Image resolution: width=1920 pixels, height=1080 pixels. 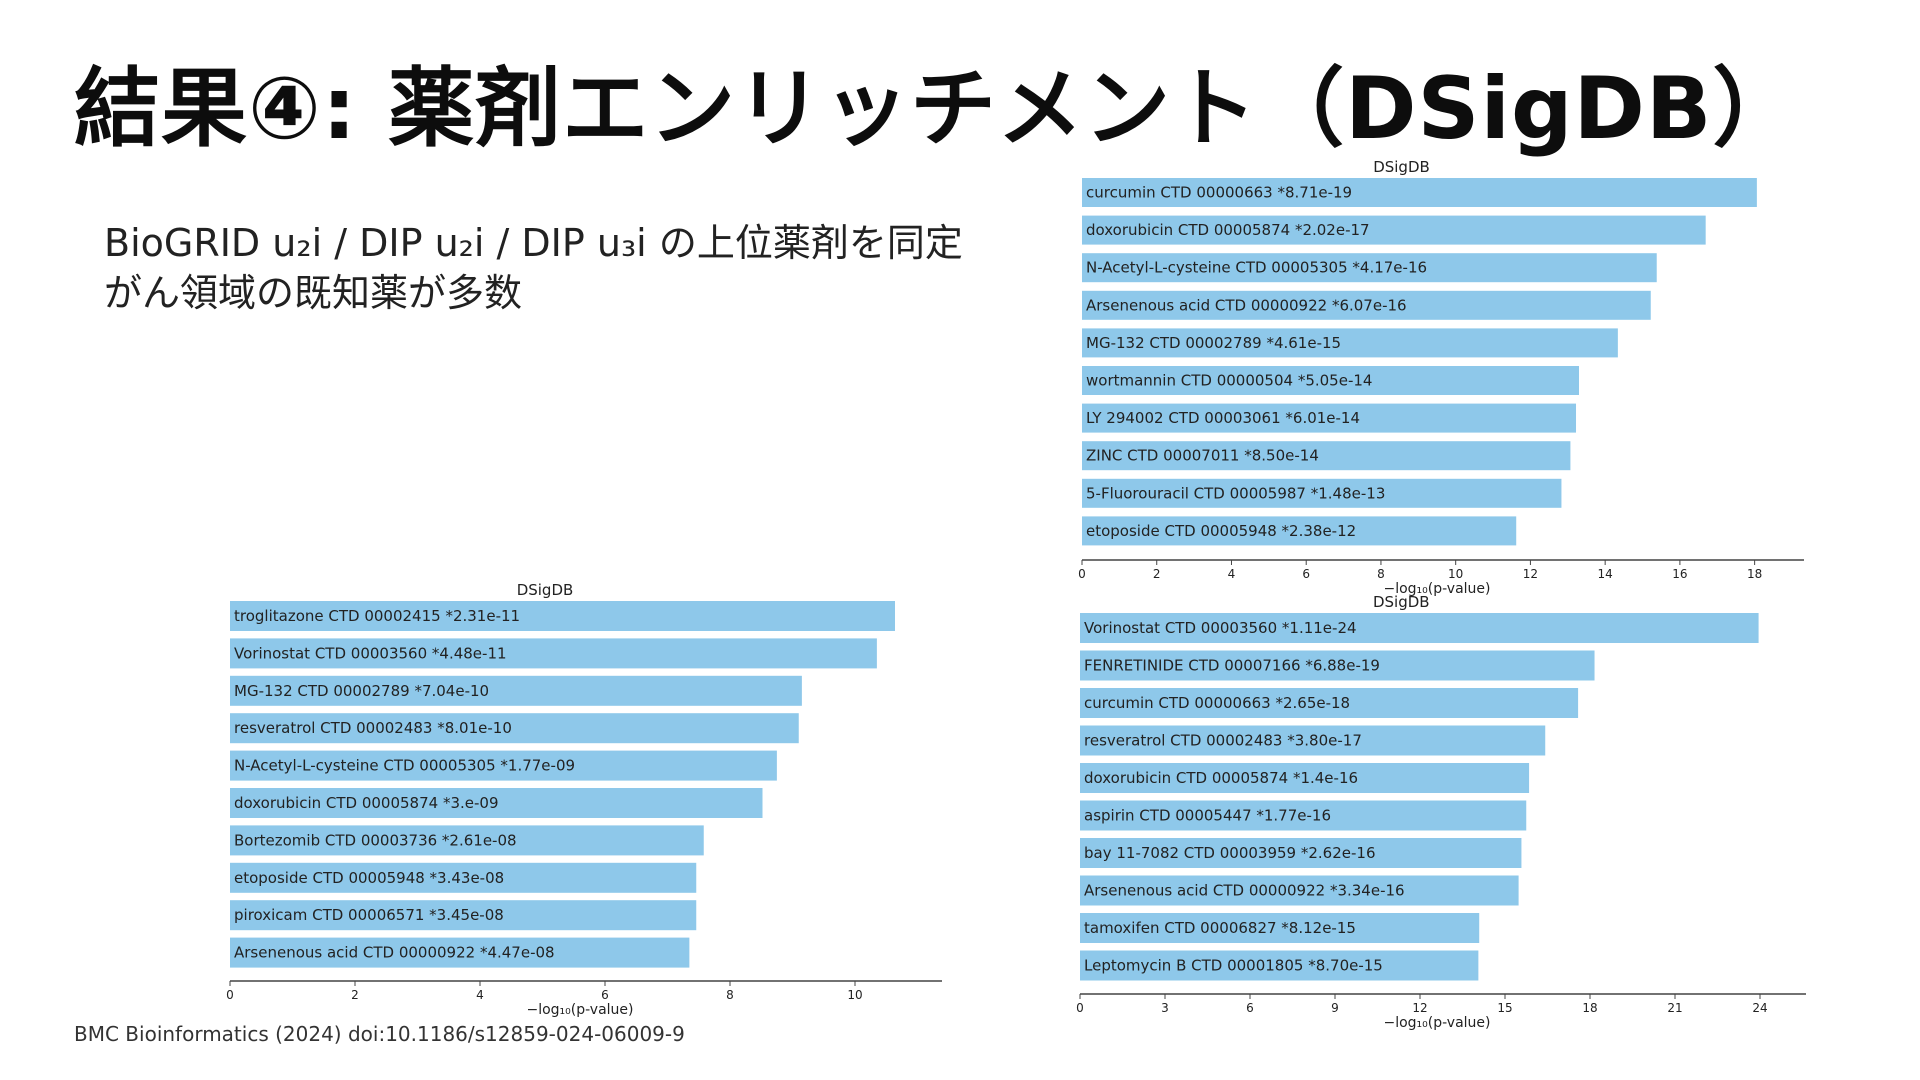 What do you see at coordinates (937, 109) in the screenshot?
I see `slide-title: 結果④: 薬剤エンリッチメント（DSigDB）` at bounding box center [937, 109].